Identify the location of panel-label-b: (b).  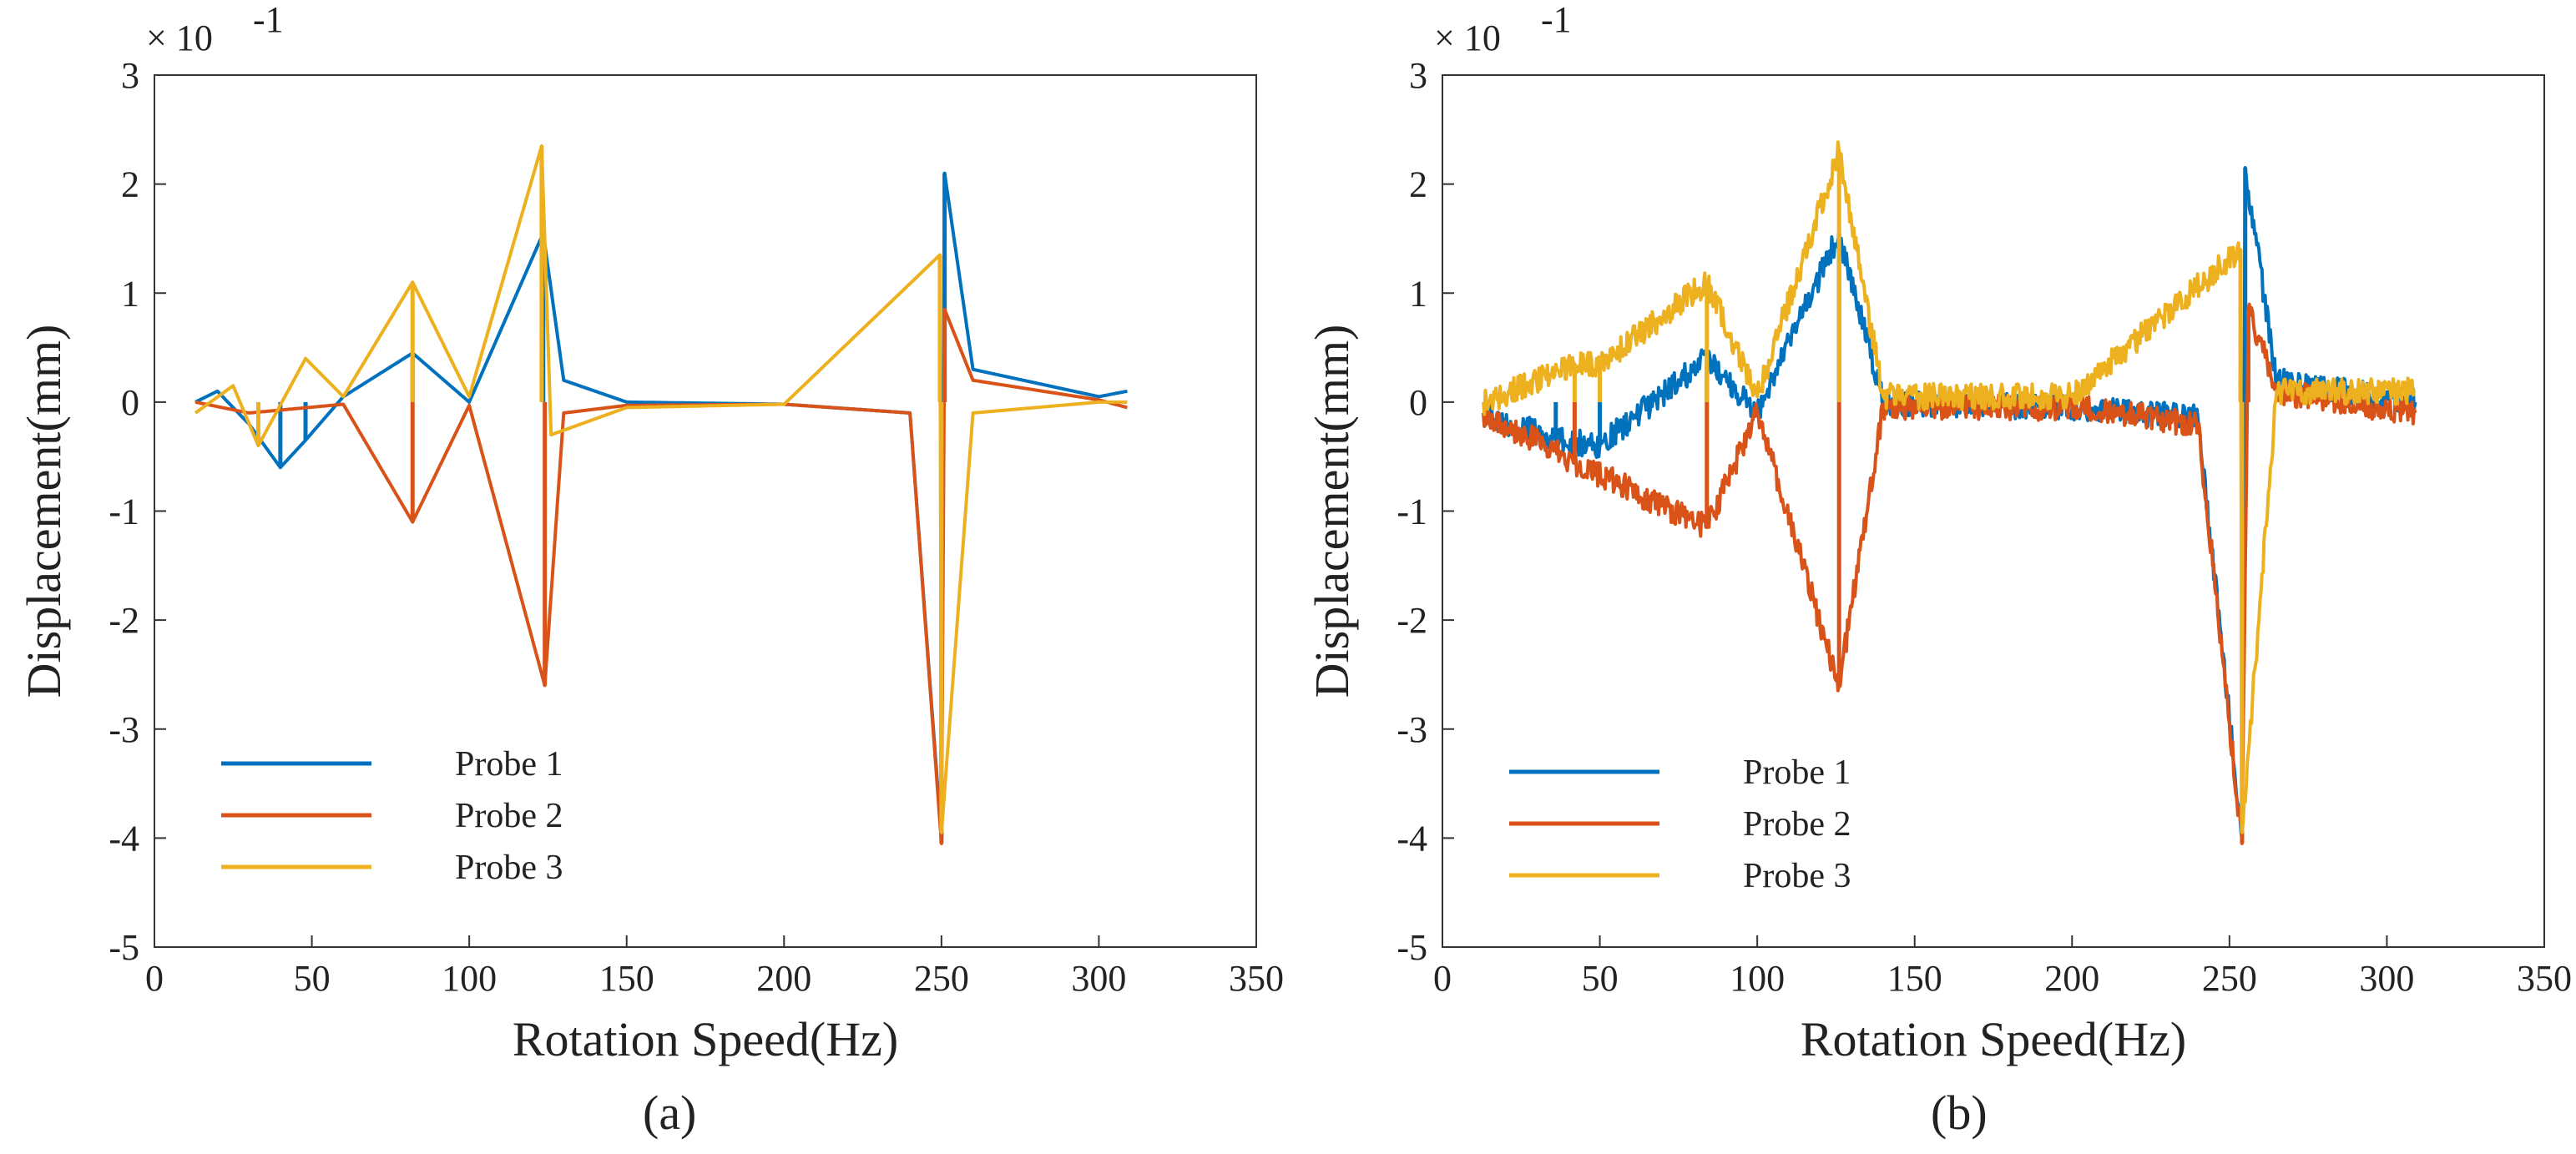
(1960, 1113).